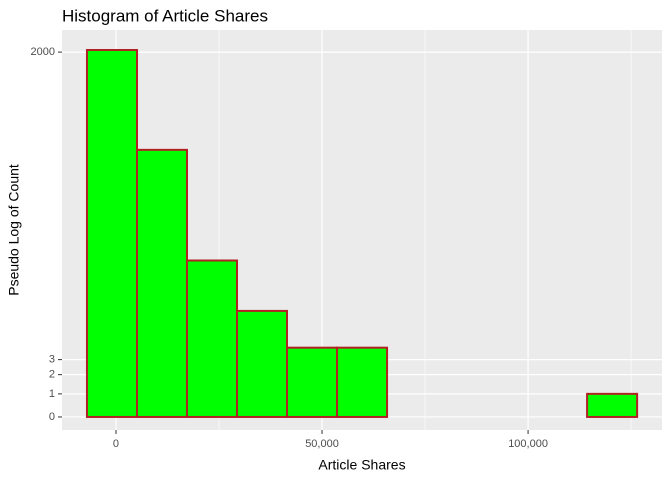  I want to click on y-tick-label: 3, so click(52, 360).